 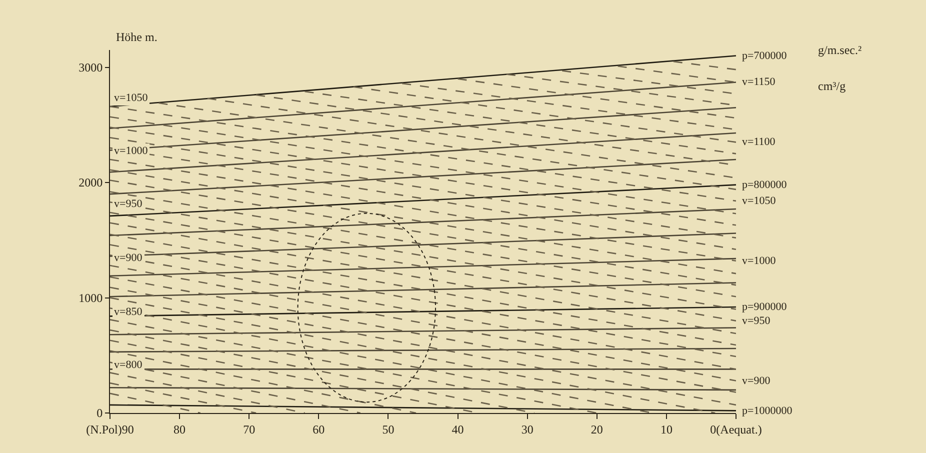 I want to click on text: v=1000, so click(x=759, y=261).